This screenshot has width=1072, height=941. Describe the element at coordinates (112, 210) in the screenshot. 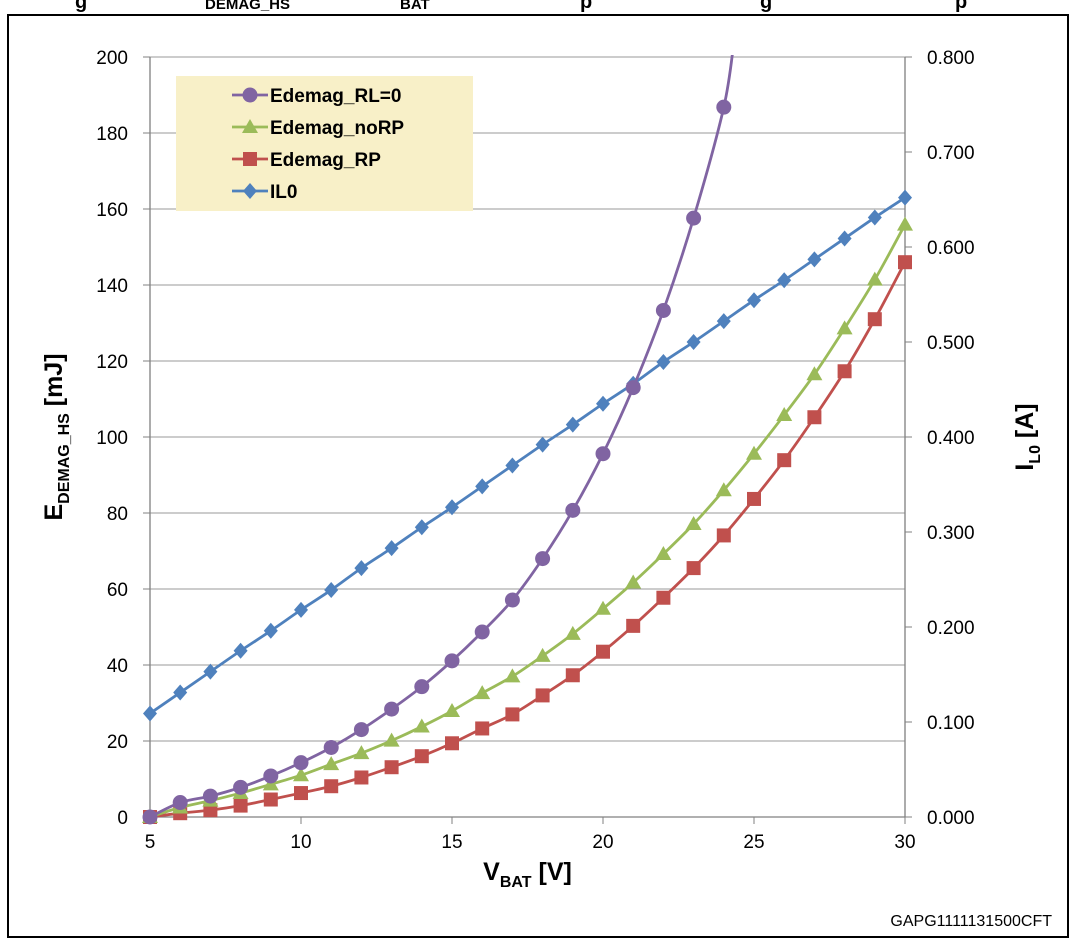

I see `y-tick-label: 160` at that location.